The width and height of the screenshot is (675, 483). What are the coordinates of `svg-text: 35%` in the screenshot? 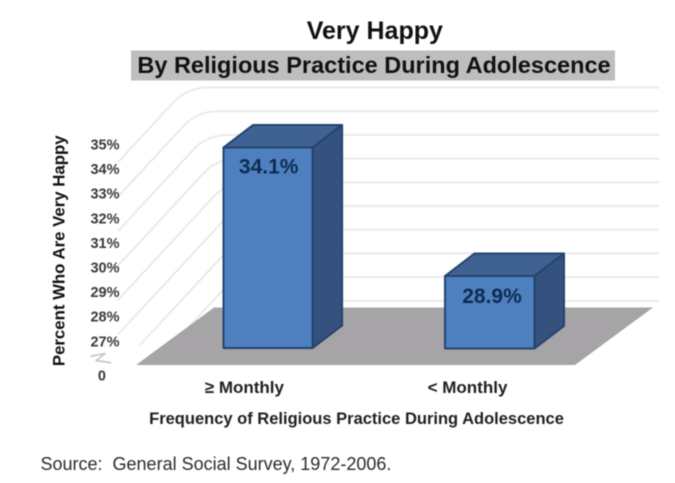 It's located at (104, 146).